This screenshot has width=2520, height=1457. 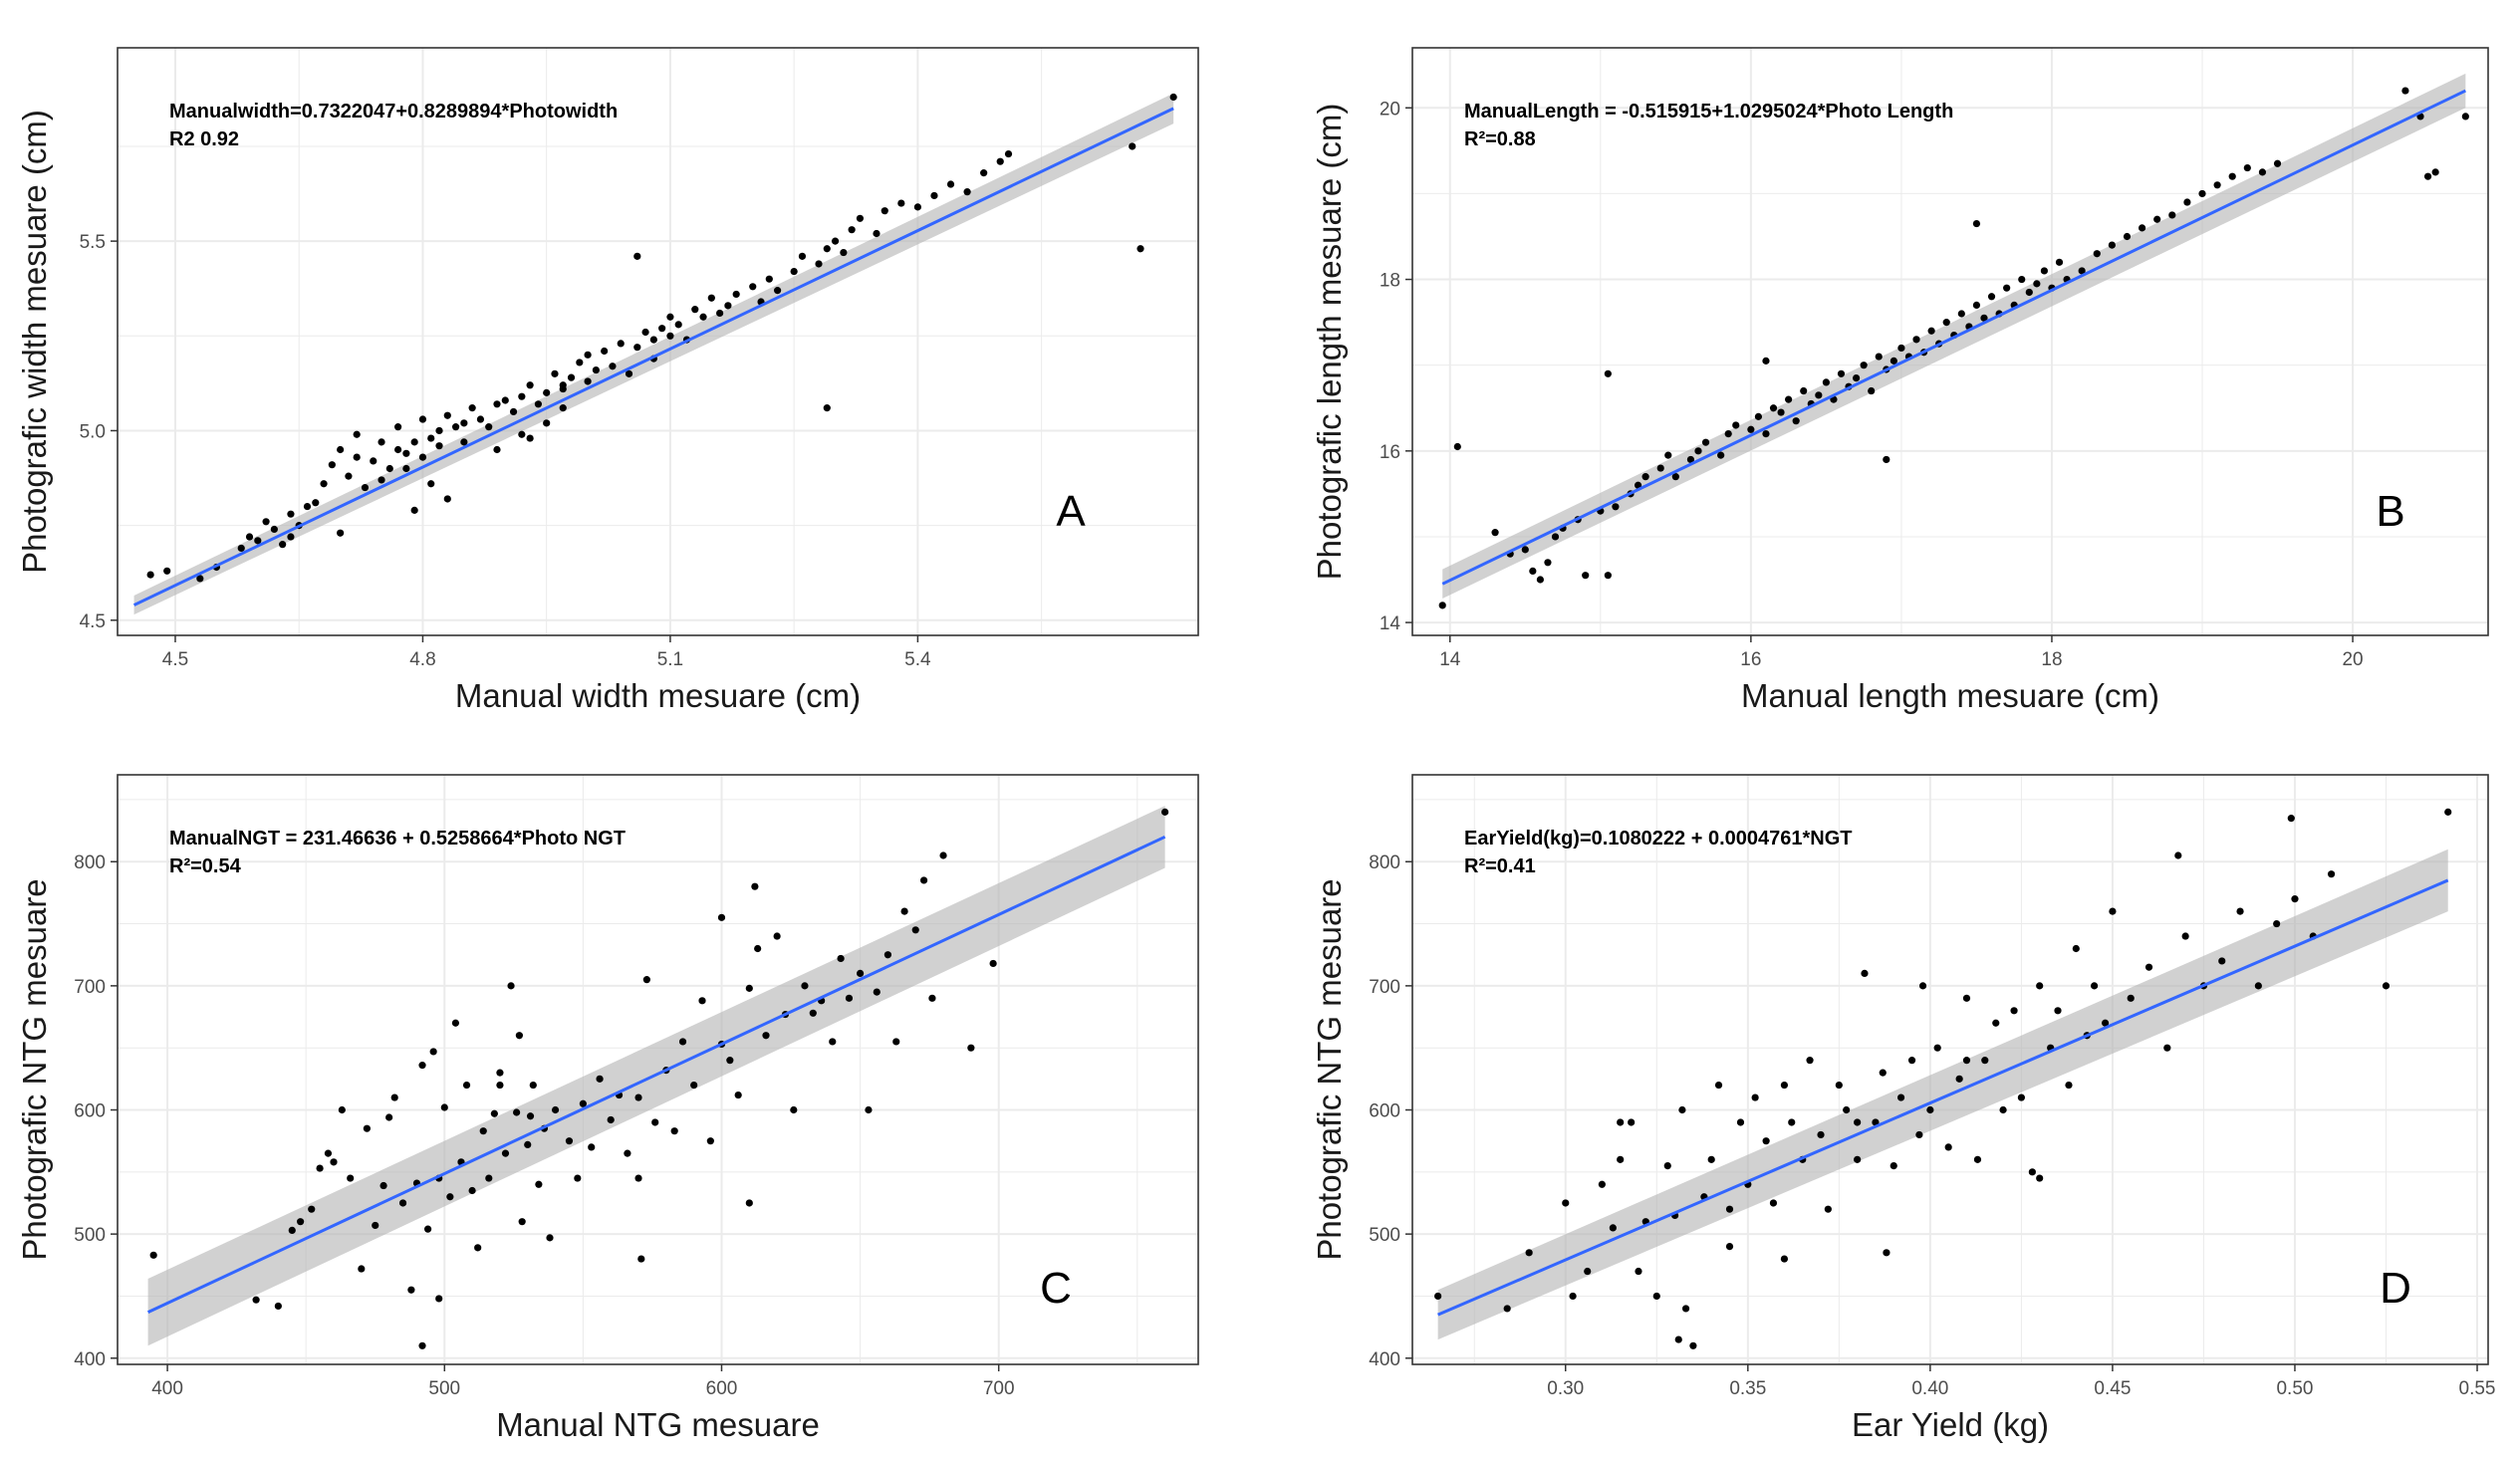 What do you see at coordinates (917, 659) in the screenshot?
I see `x-tick-label: 5.4` at bounding box center [917, 659].